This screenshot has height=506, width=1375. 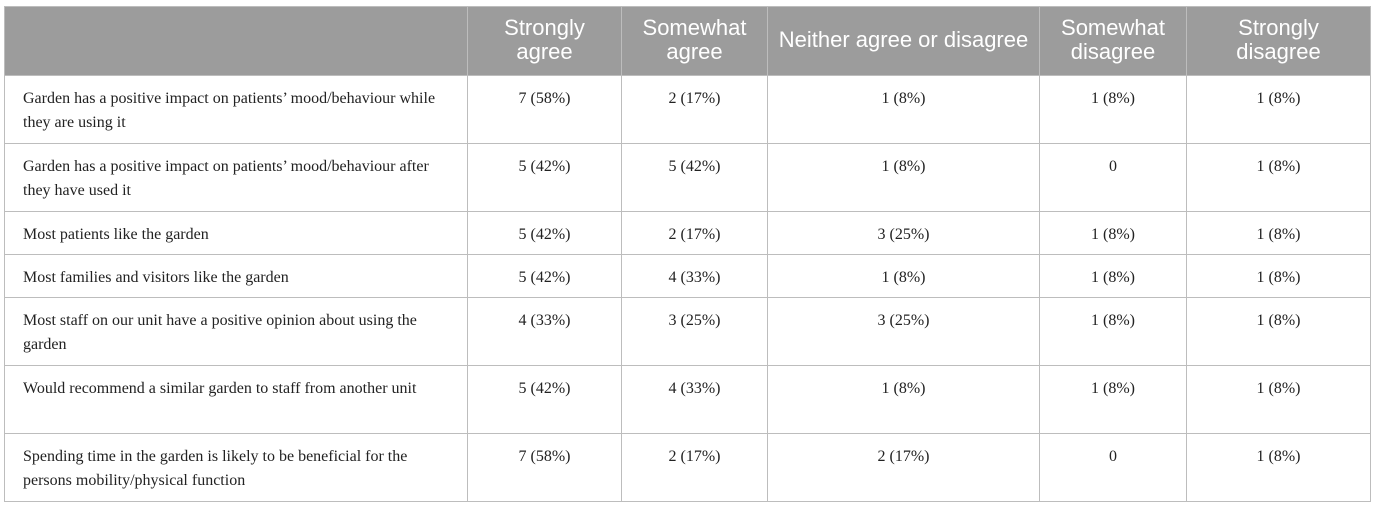 I want to click on header-somewhat-disagree: Somewhat disagree, so click(x=1113, y=41).